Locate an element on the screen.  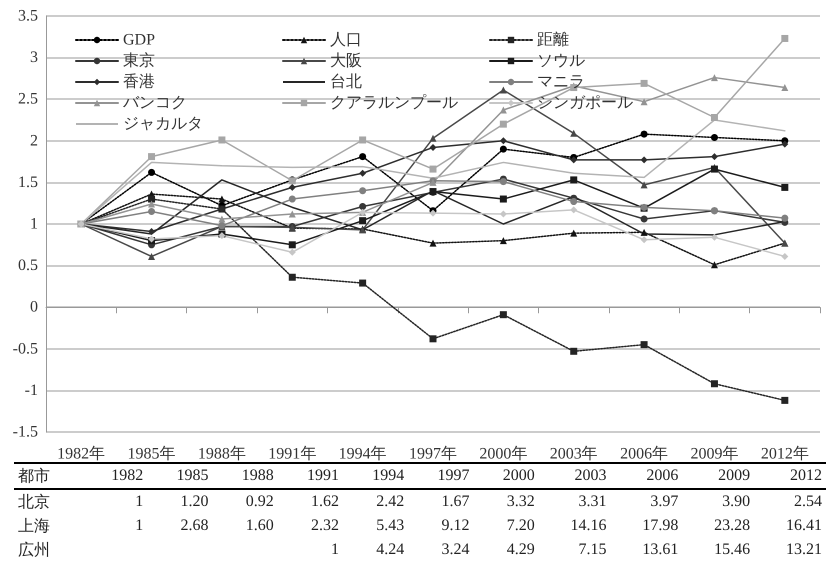
data-label: 13.61 is located at coordinates (660, 550).